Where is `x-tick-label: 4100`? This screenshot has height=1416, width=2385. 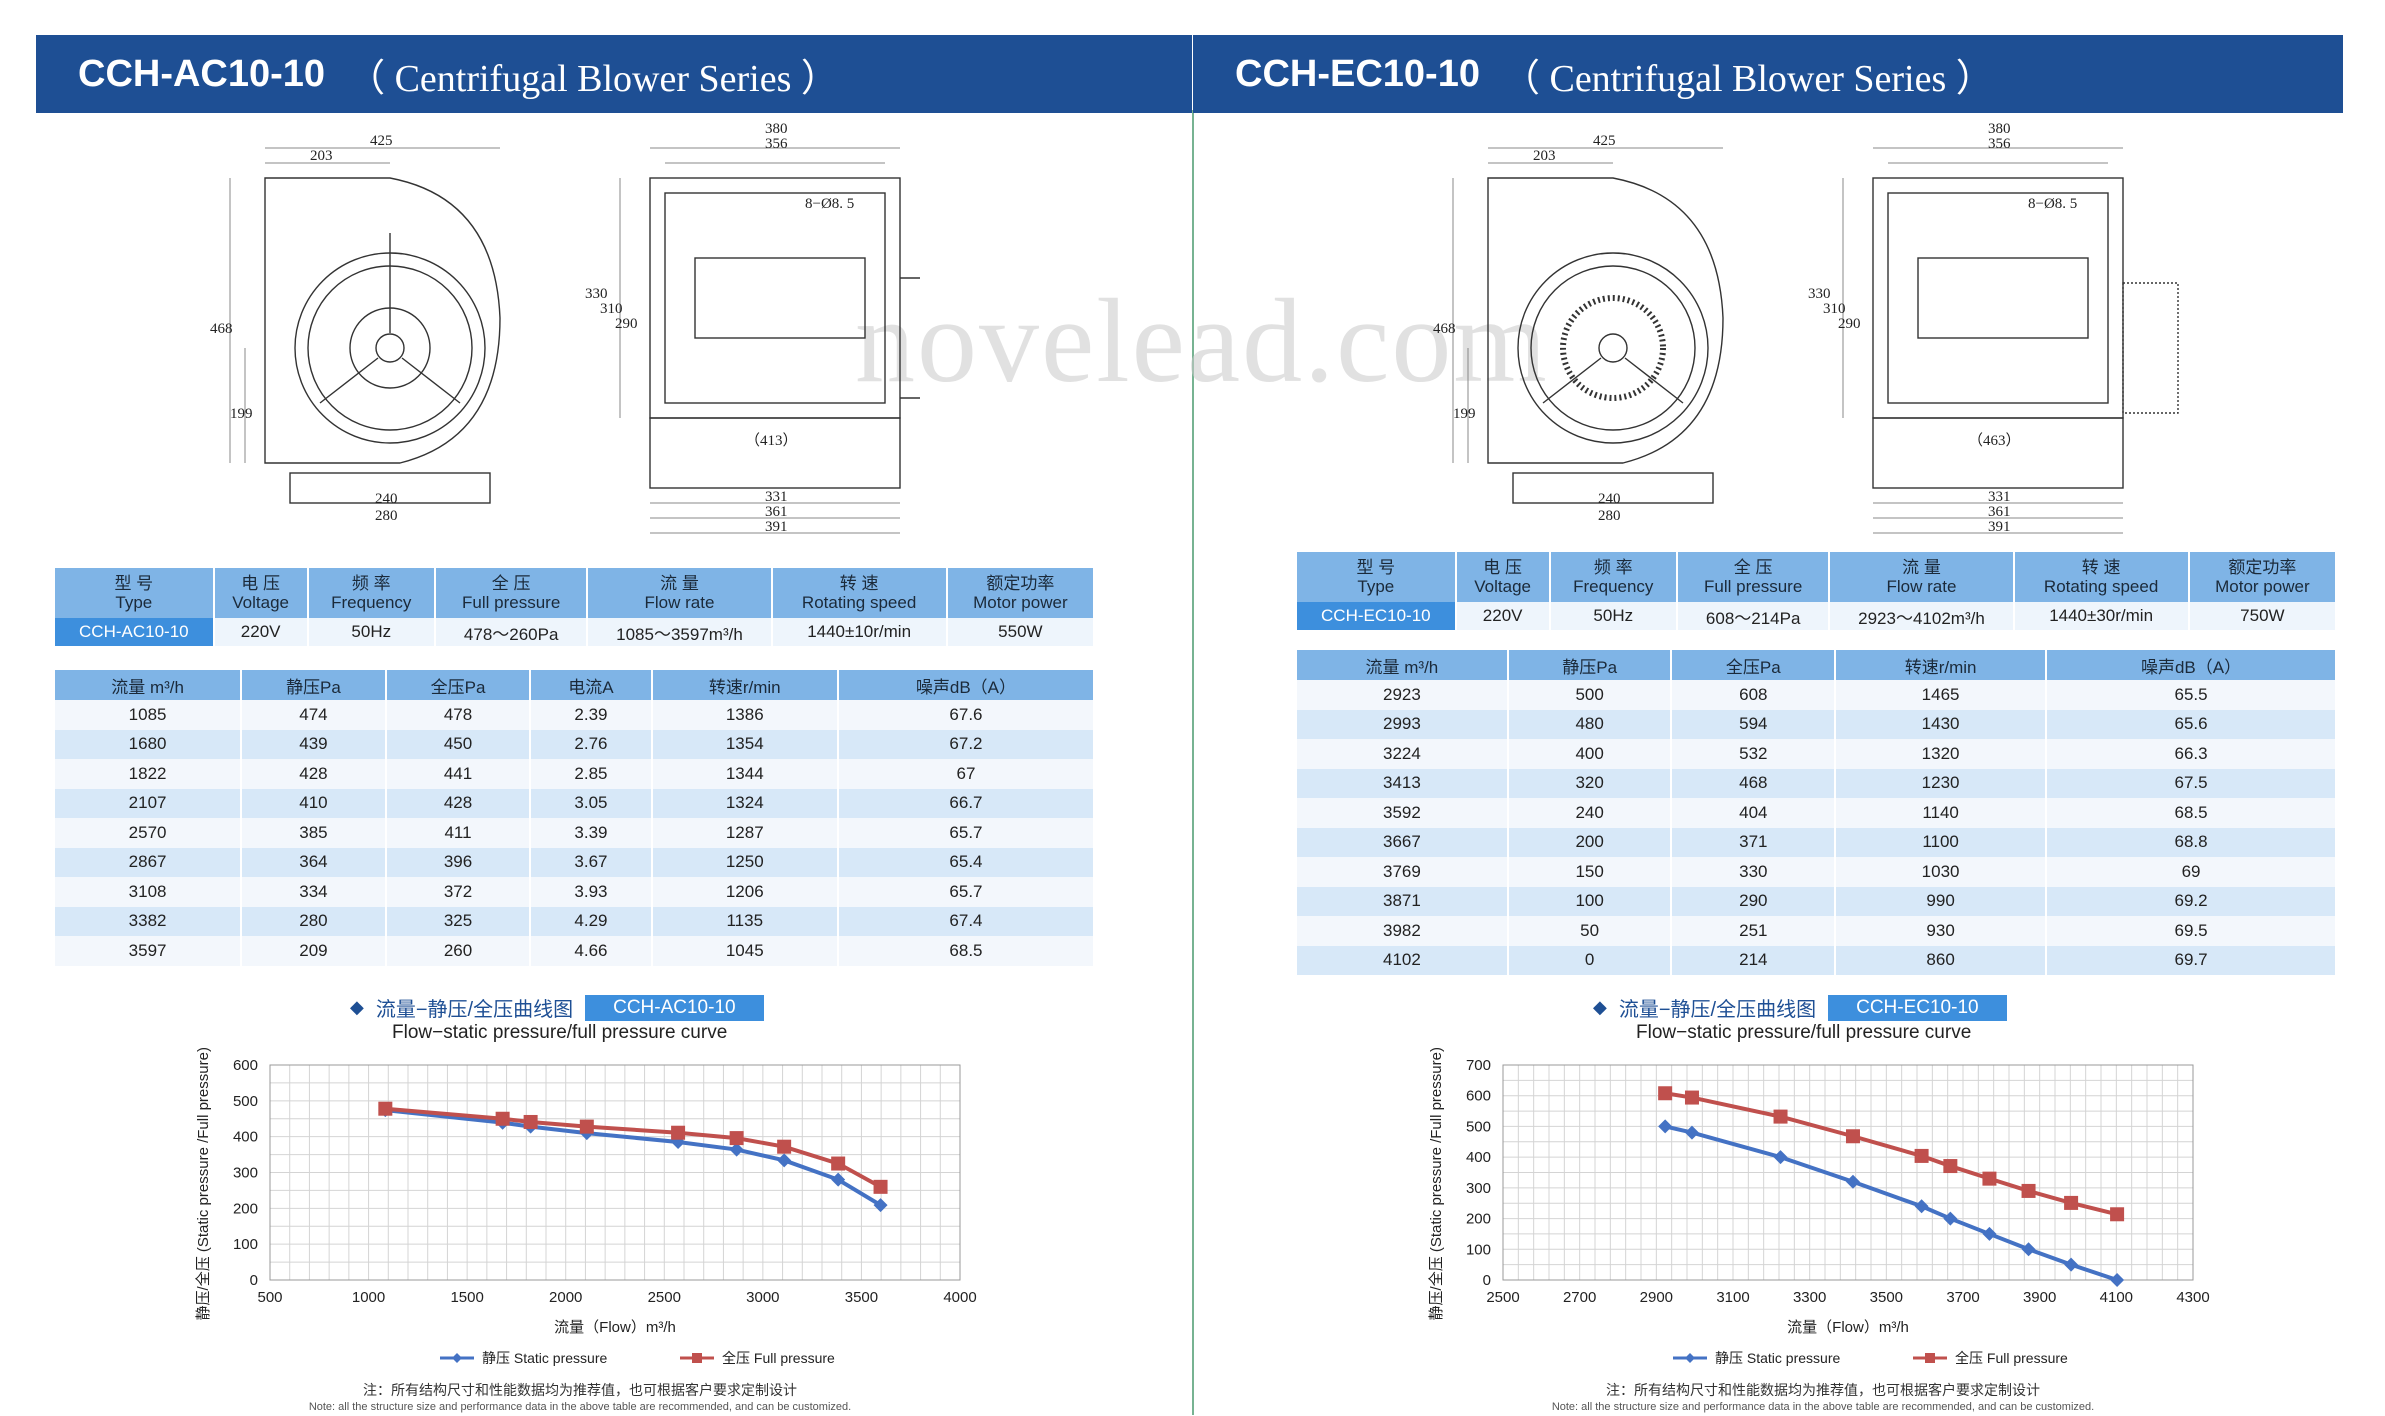 x-tick-label: 4100 is located at coordinates (2116, 1297).